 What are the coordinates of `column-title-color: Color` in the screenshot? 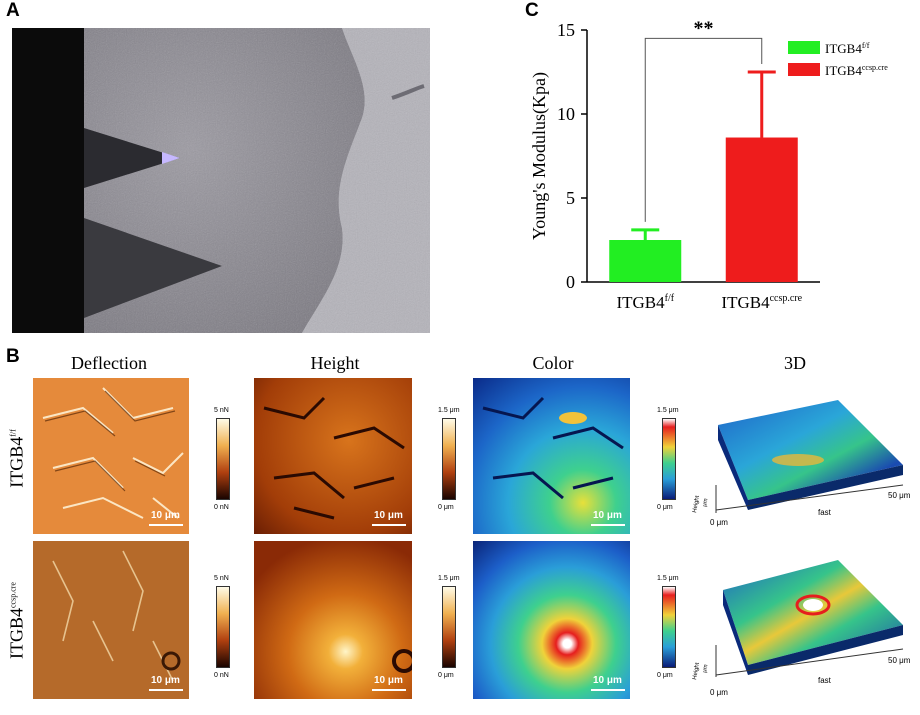 It's located at (553, 363).